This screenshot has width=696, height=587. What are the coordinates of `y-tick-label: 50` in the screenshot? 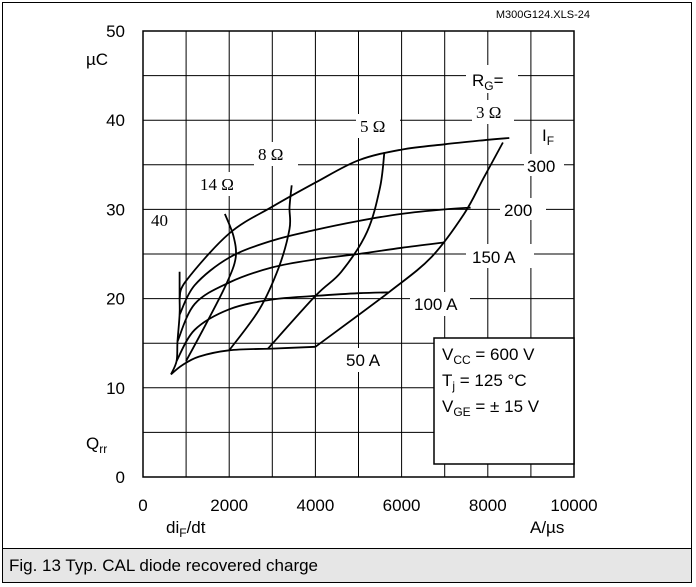 It's located at (115, 31).